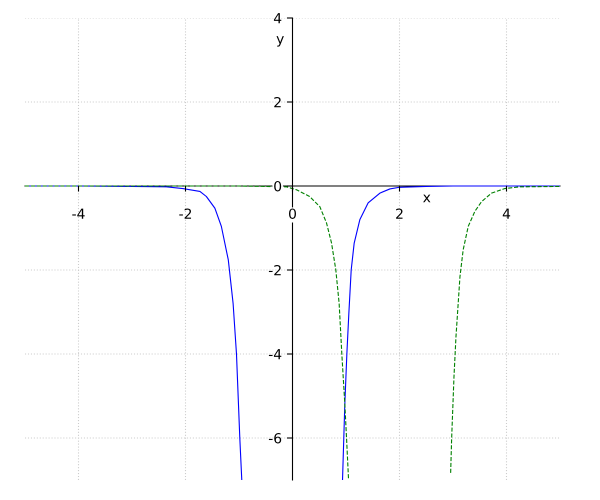  What do you see at coordinates (278, 18) in the screenshot?
I see `y-tick-label: 4` at bounding box center [278, 18].